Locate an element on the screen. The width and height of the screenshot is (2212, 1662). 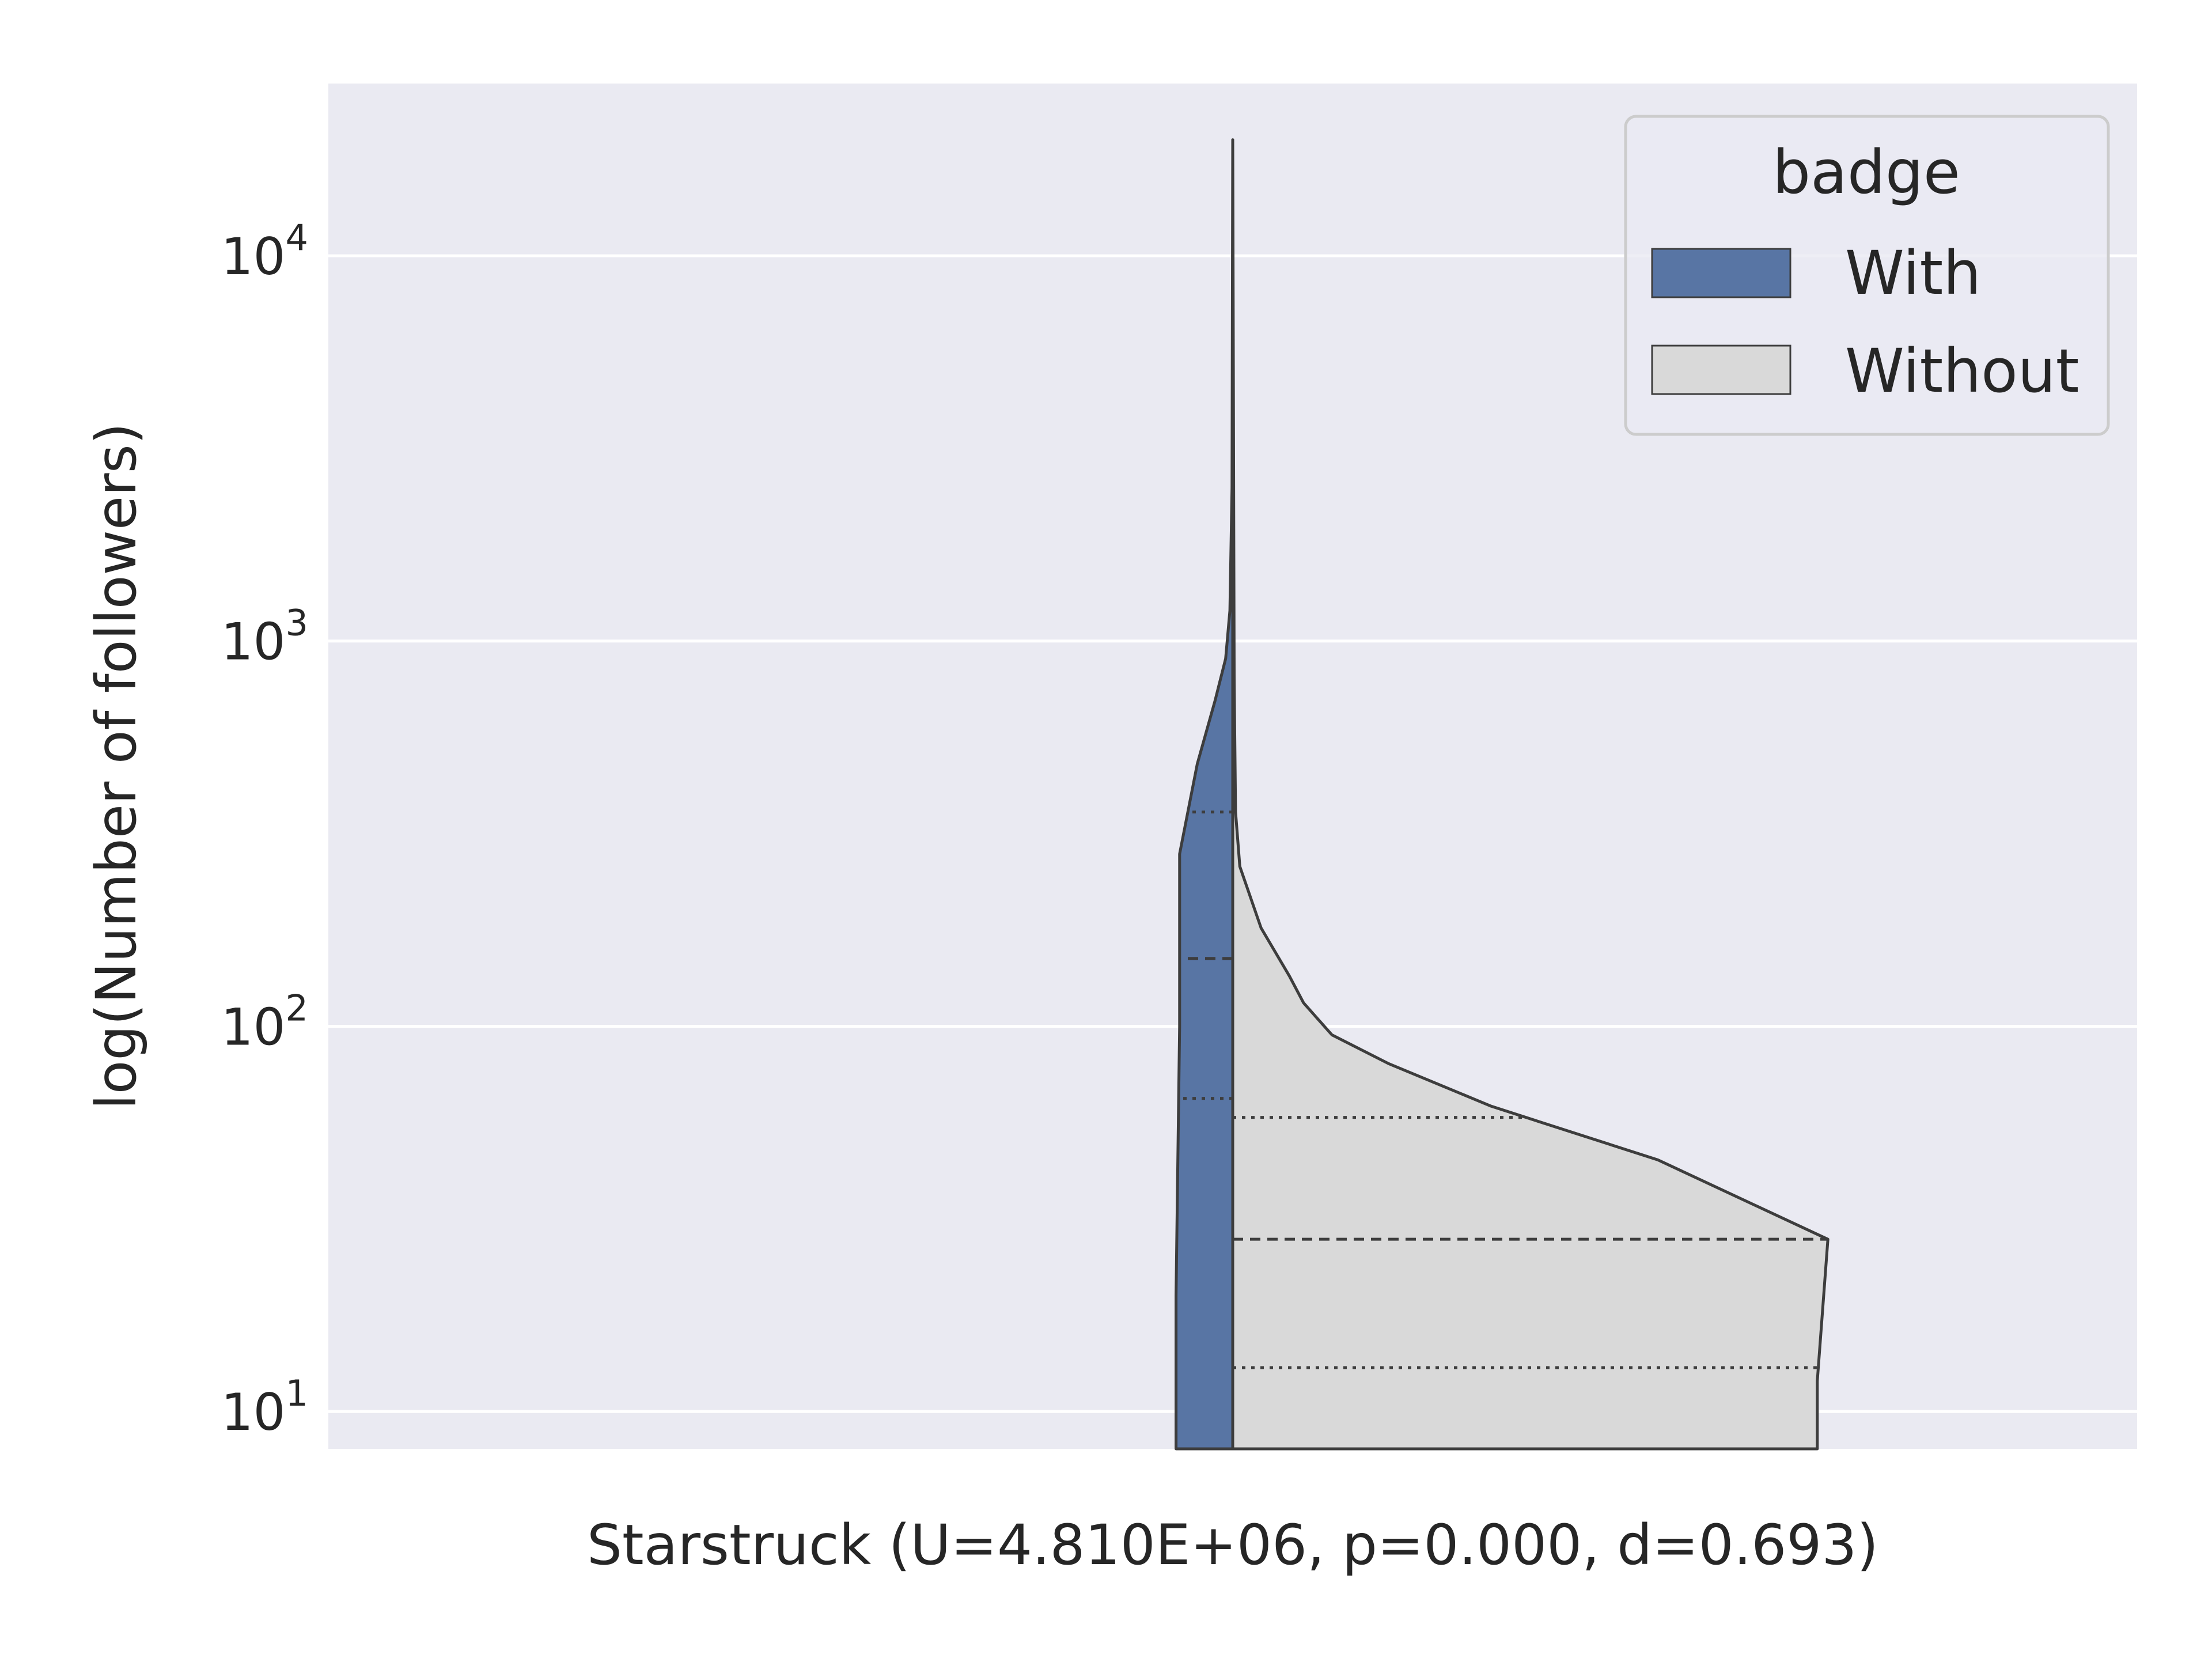
legend: badge With Without is located at coordinates (1867, 275).